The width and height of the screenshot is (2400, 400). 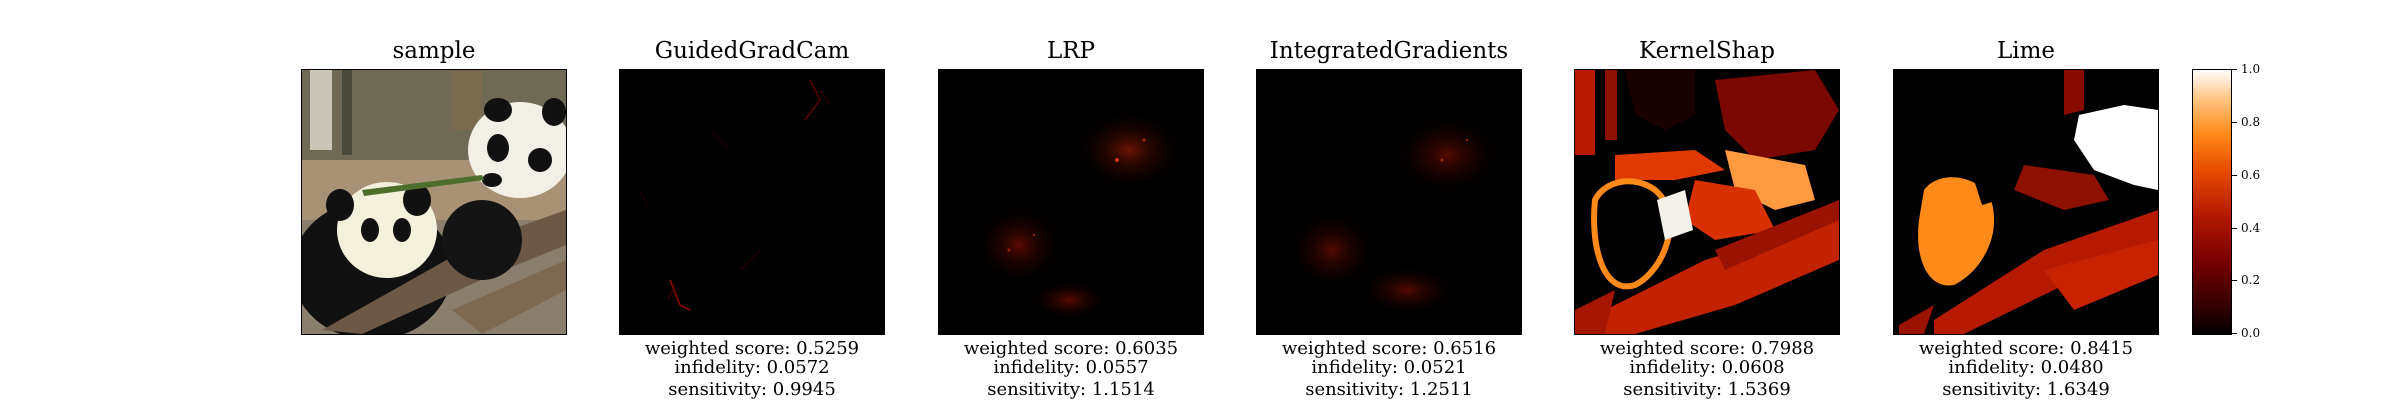 I want to click on infidelity: infidelity: 0.0521, so click(x=1389, y=367).